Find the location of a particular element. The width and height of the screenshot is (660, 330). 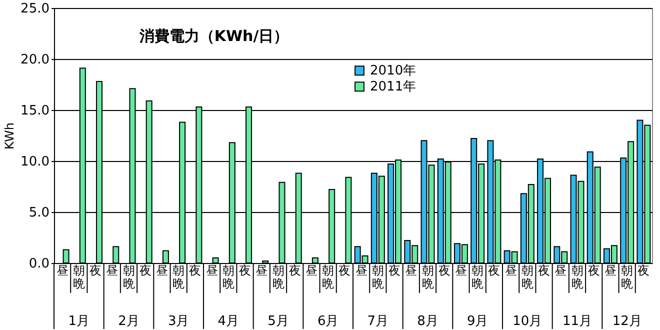

text: 3月 is located at coordinates (179, 321).